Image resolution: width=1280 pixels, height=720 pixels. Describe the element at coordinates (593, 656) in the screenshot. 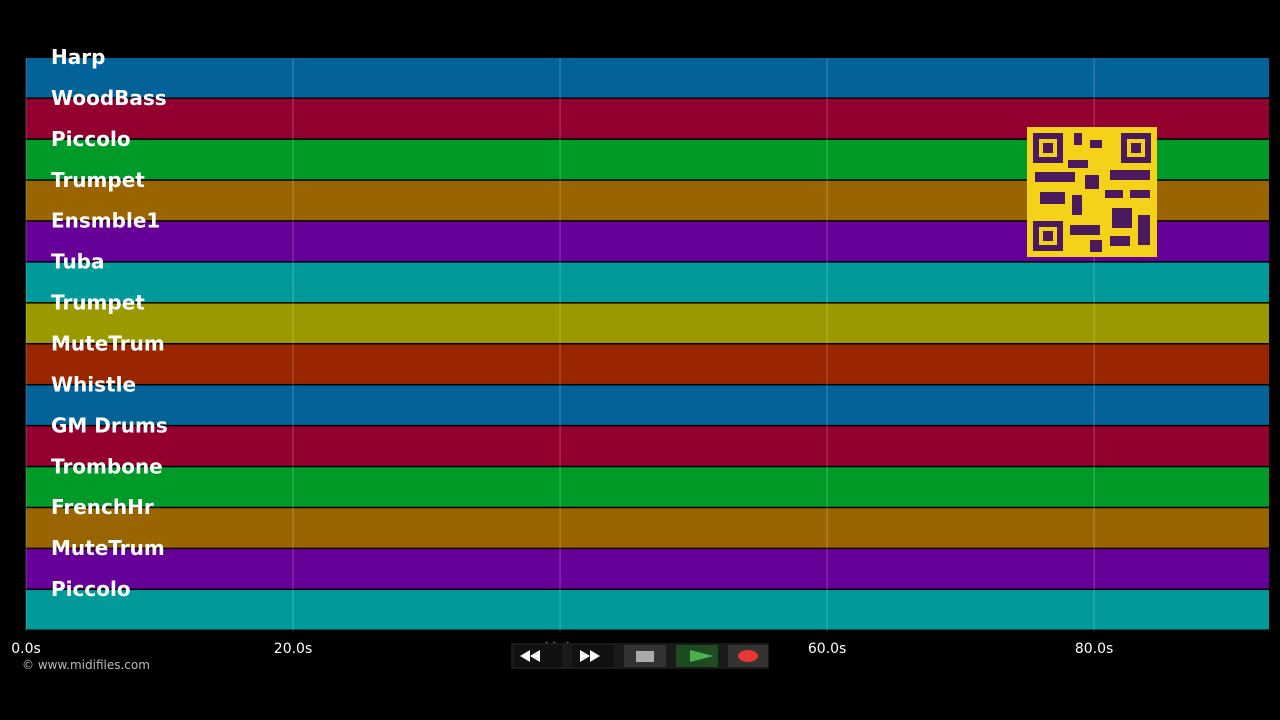

I see `fast-forward-button` at that location.